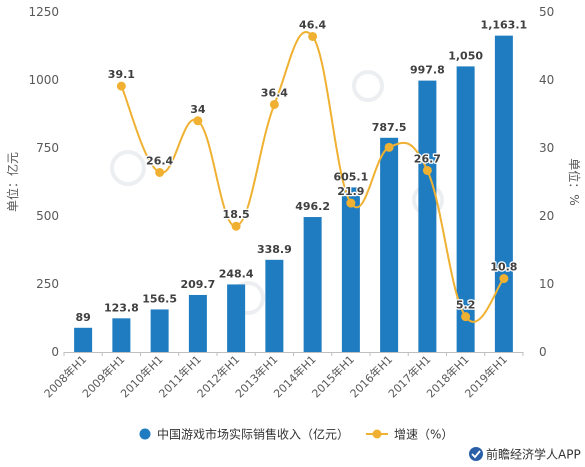  I want to click on footer-brand-text: 前瞻经济学人APP, so click(533, 454).